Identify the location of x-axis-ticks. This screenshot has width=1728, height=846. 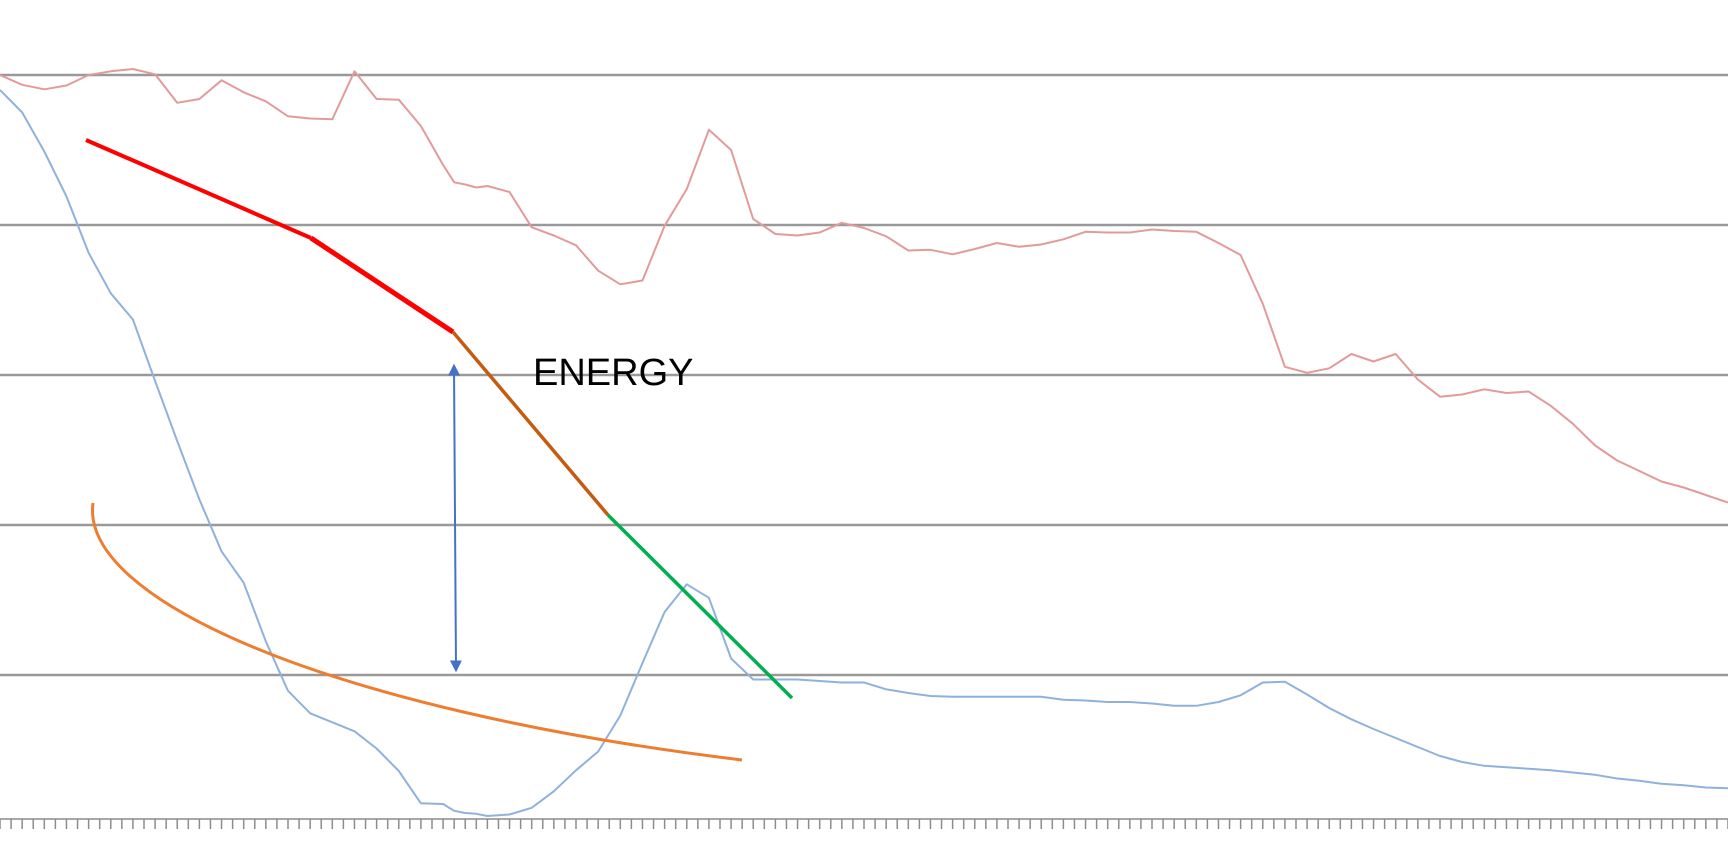
(864, 824).